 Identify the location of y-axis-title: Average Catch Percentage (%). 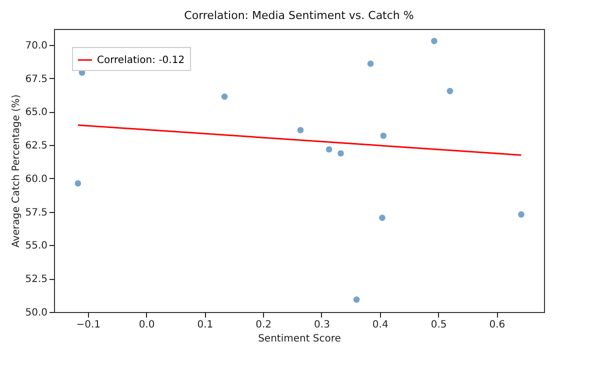
(16, 171).